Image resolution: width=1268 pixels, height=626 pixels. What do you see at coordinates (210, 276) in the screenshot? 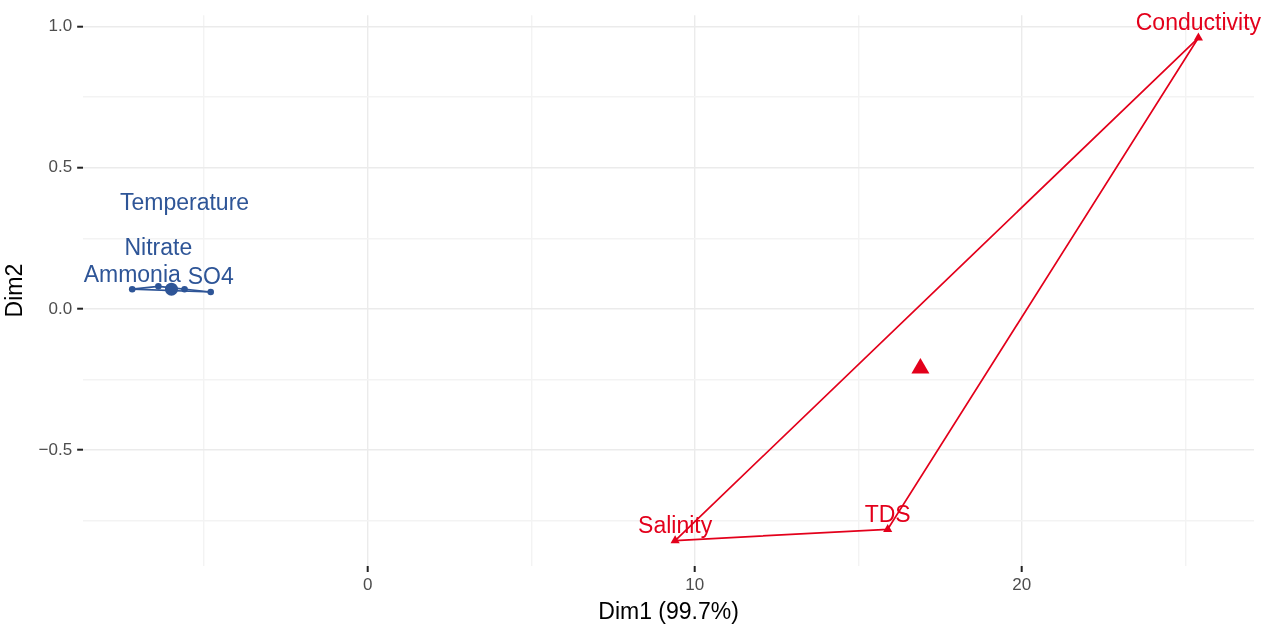
I see `data-label: SO4` at bounding box center [210, 276].